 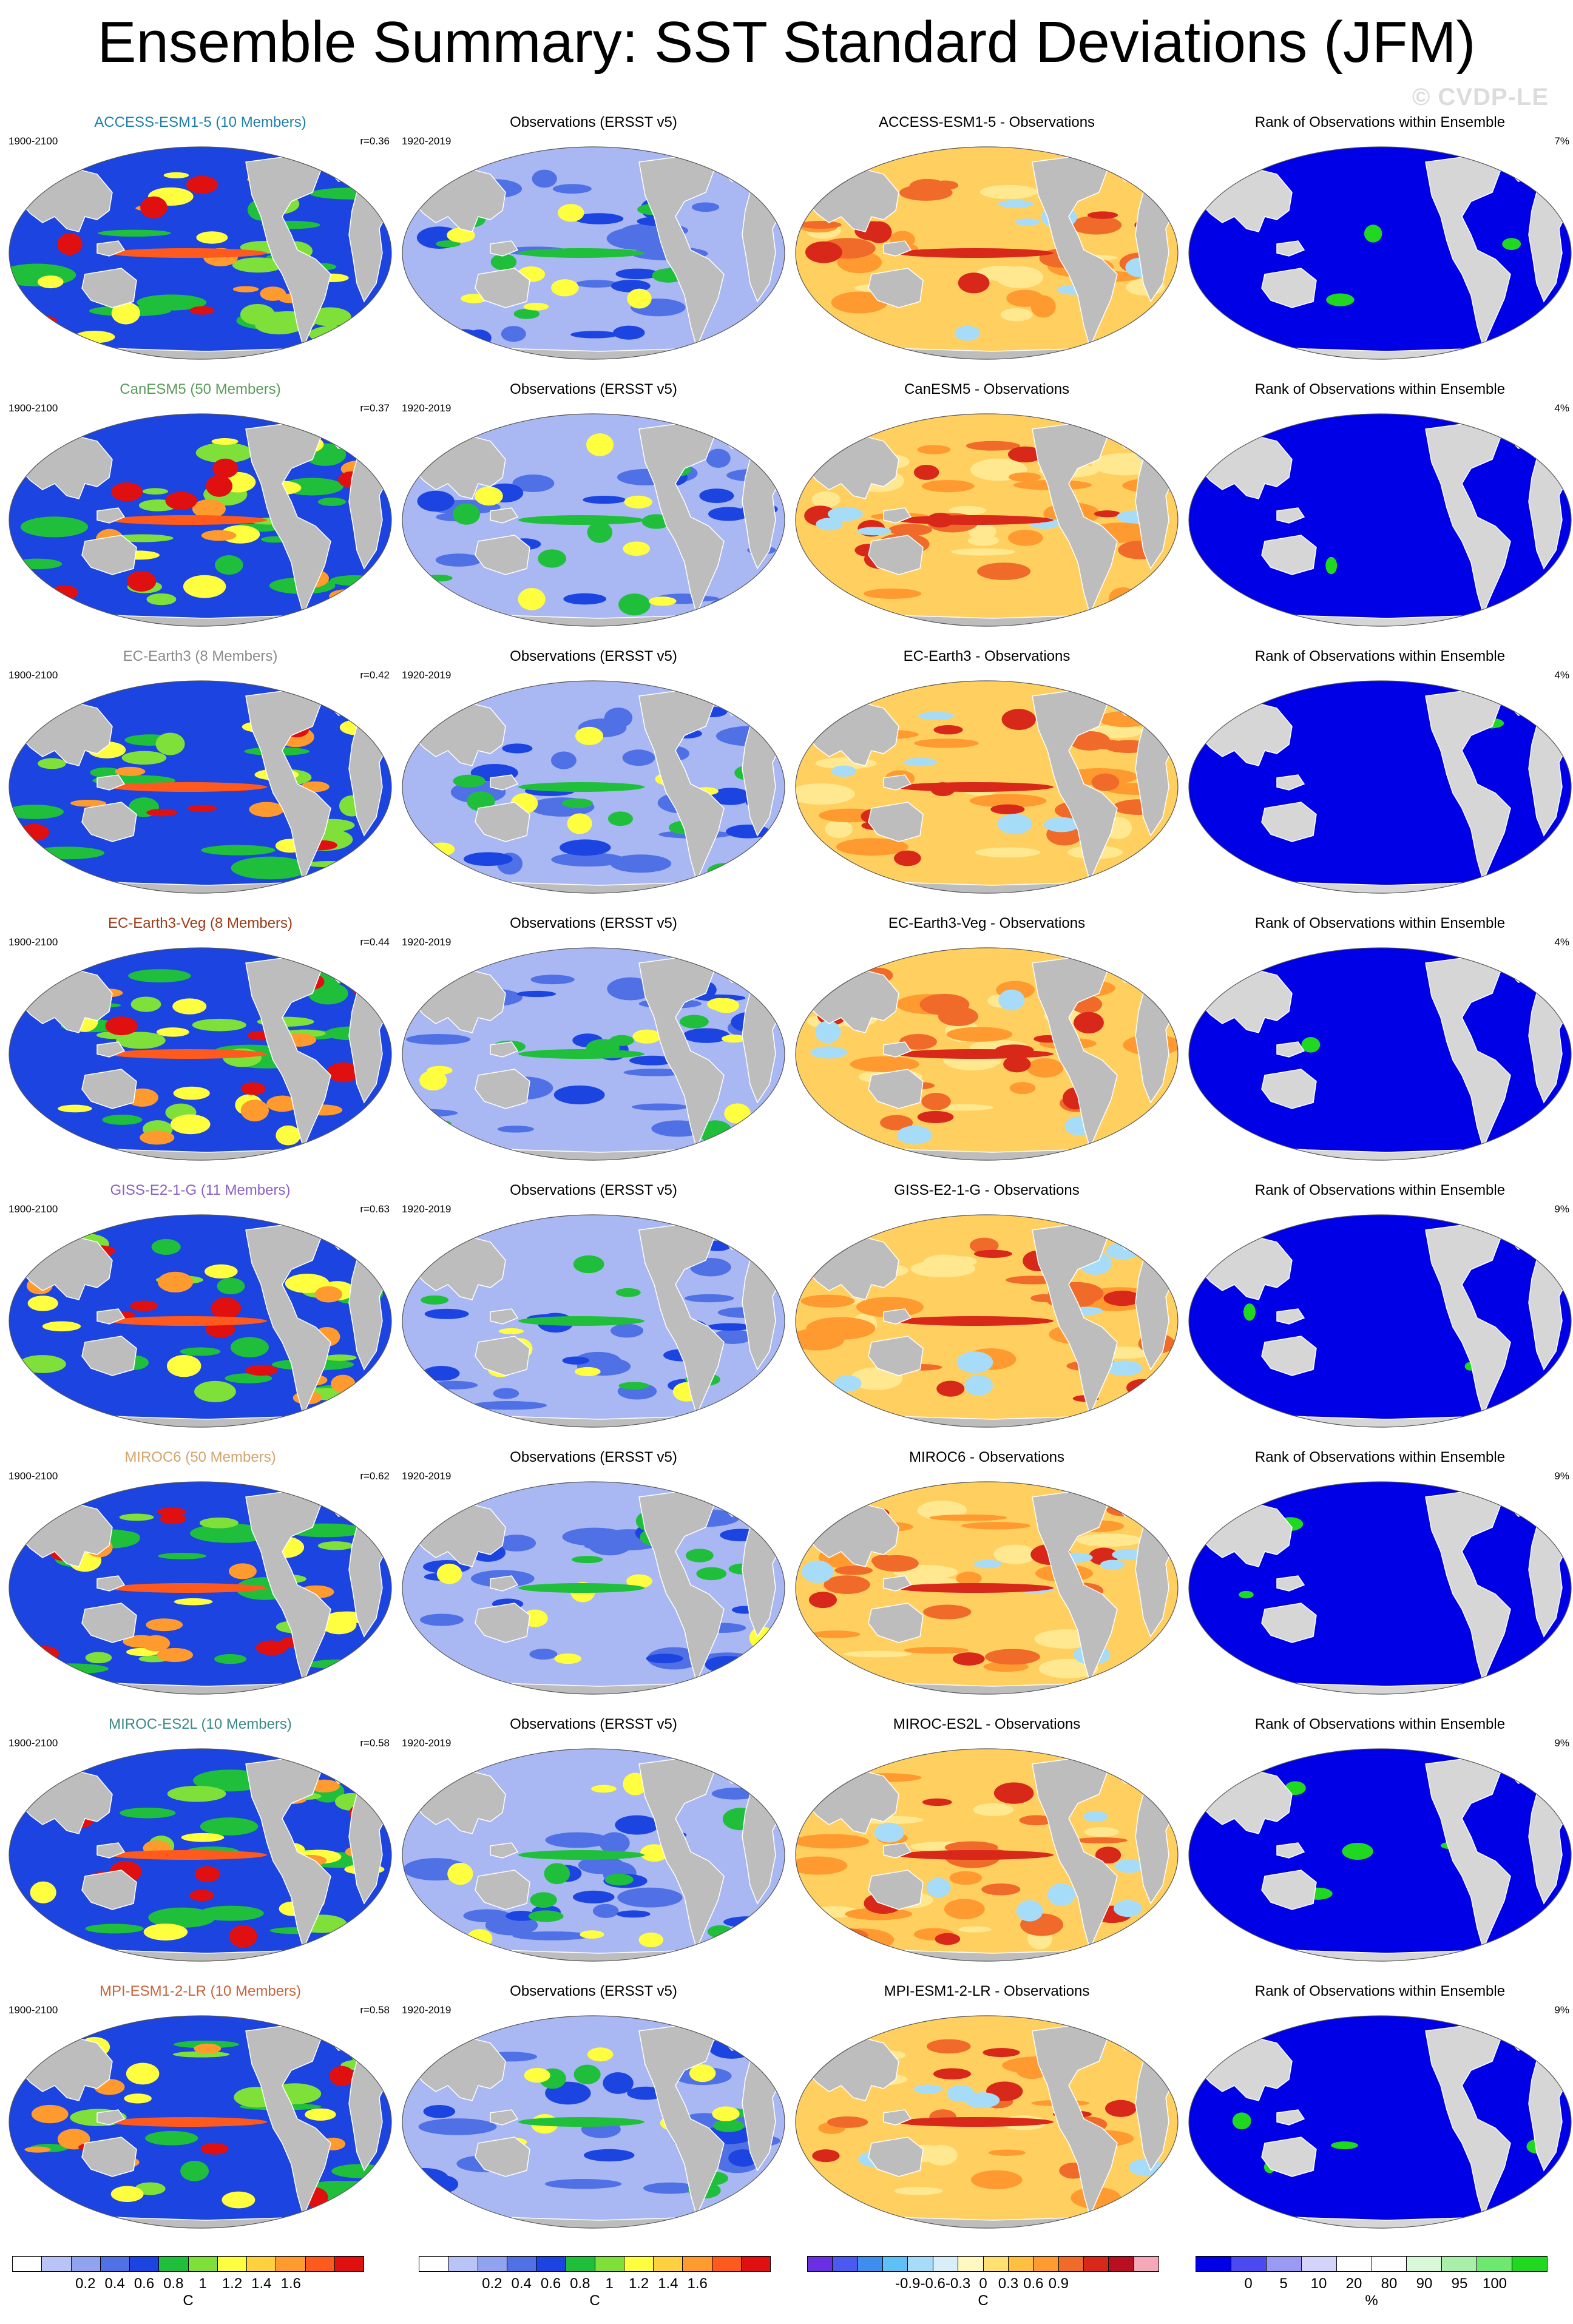 I want to click on colorbar-tick-label: 1.6, so click(x=698, y=2283).